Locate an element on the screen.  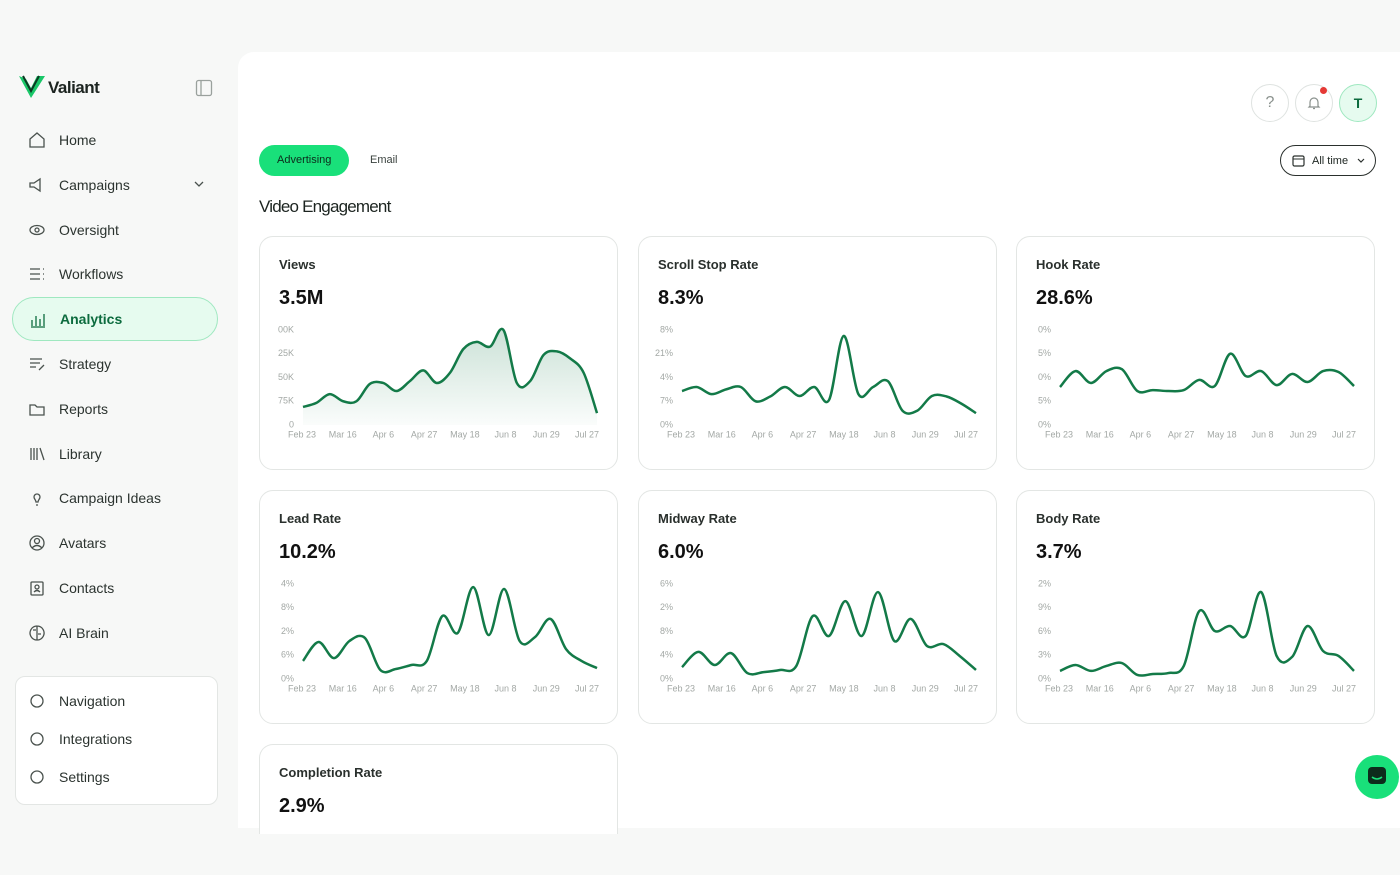
y-tick-label: 6% is located at coordinates (287, 655).